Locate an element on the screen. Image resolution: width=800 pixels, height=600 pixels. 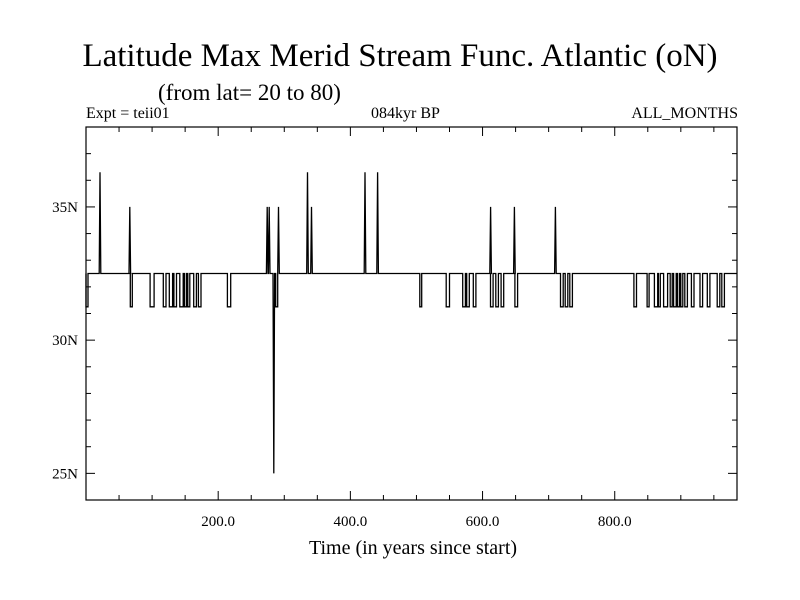
x-axis-label: Time (in years since start) is located at coordinates (413, 548).